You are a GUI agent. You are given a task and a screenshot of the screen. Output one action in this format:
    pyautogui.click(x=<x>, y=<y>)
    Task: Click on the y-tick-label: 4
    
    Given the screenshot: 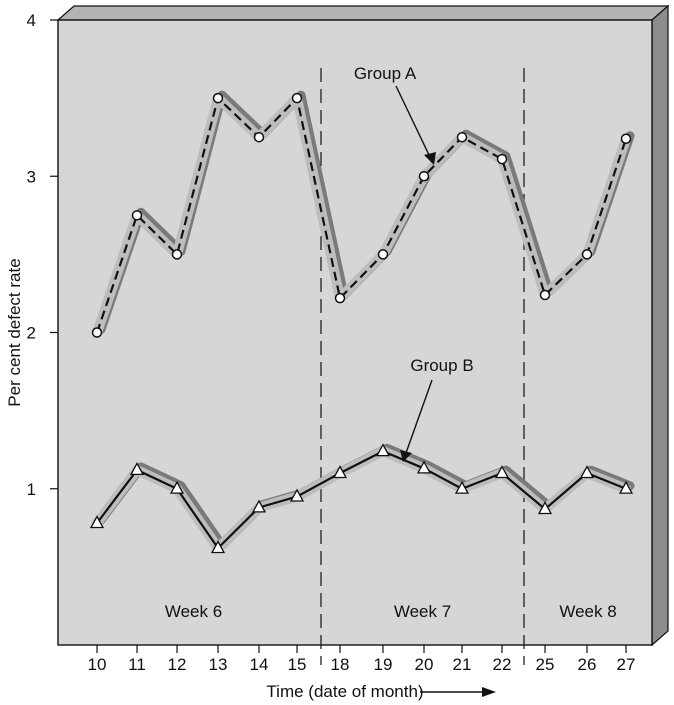 What is the action you would take?
    pyautogui.click(x=31, y=20)
    